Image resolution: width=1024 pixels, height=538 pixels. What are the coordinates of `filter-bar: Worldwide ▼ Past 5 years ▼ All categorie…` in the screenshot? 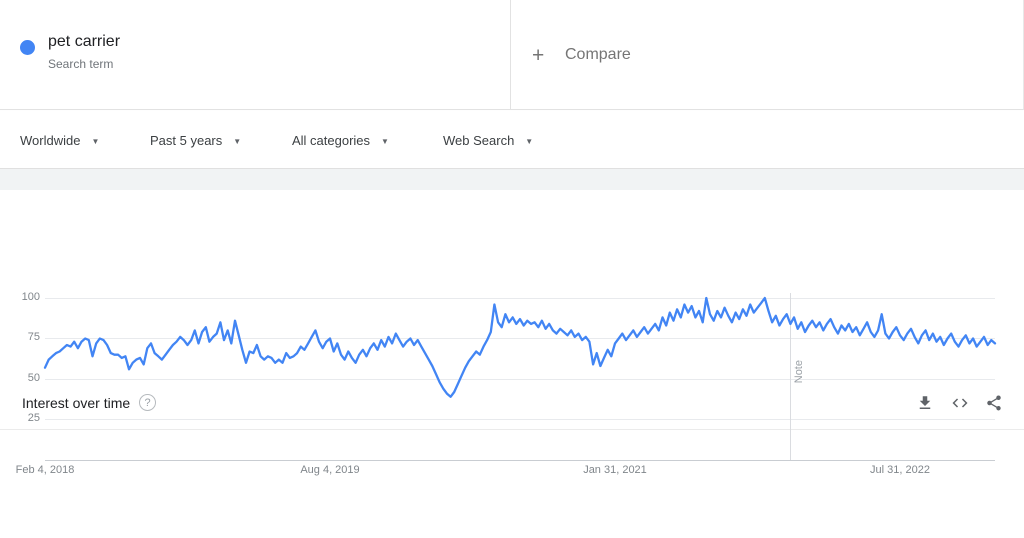 It's located at (512, 140).